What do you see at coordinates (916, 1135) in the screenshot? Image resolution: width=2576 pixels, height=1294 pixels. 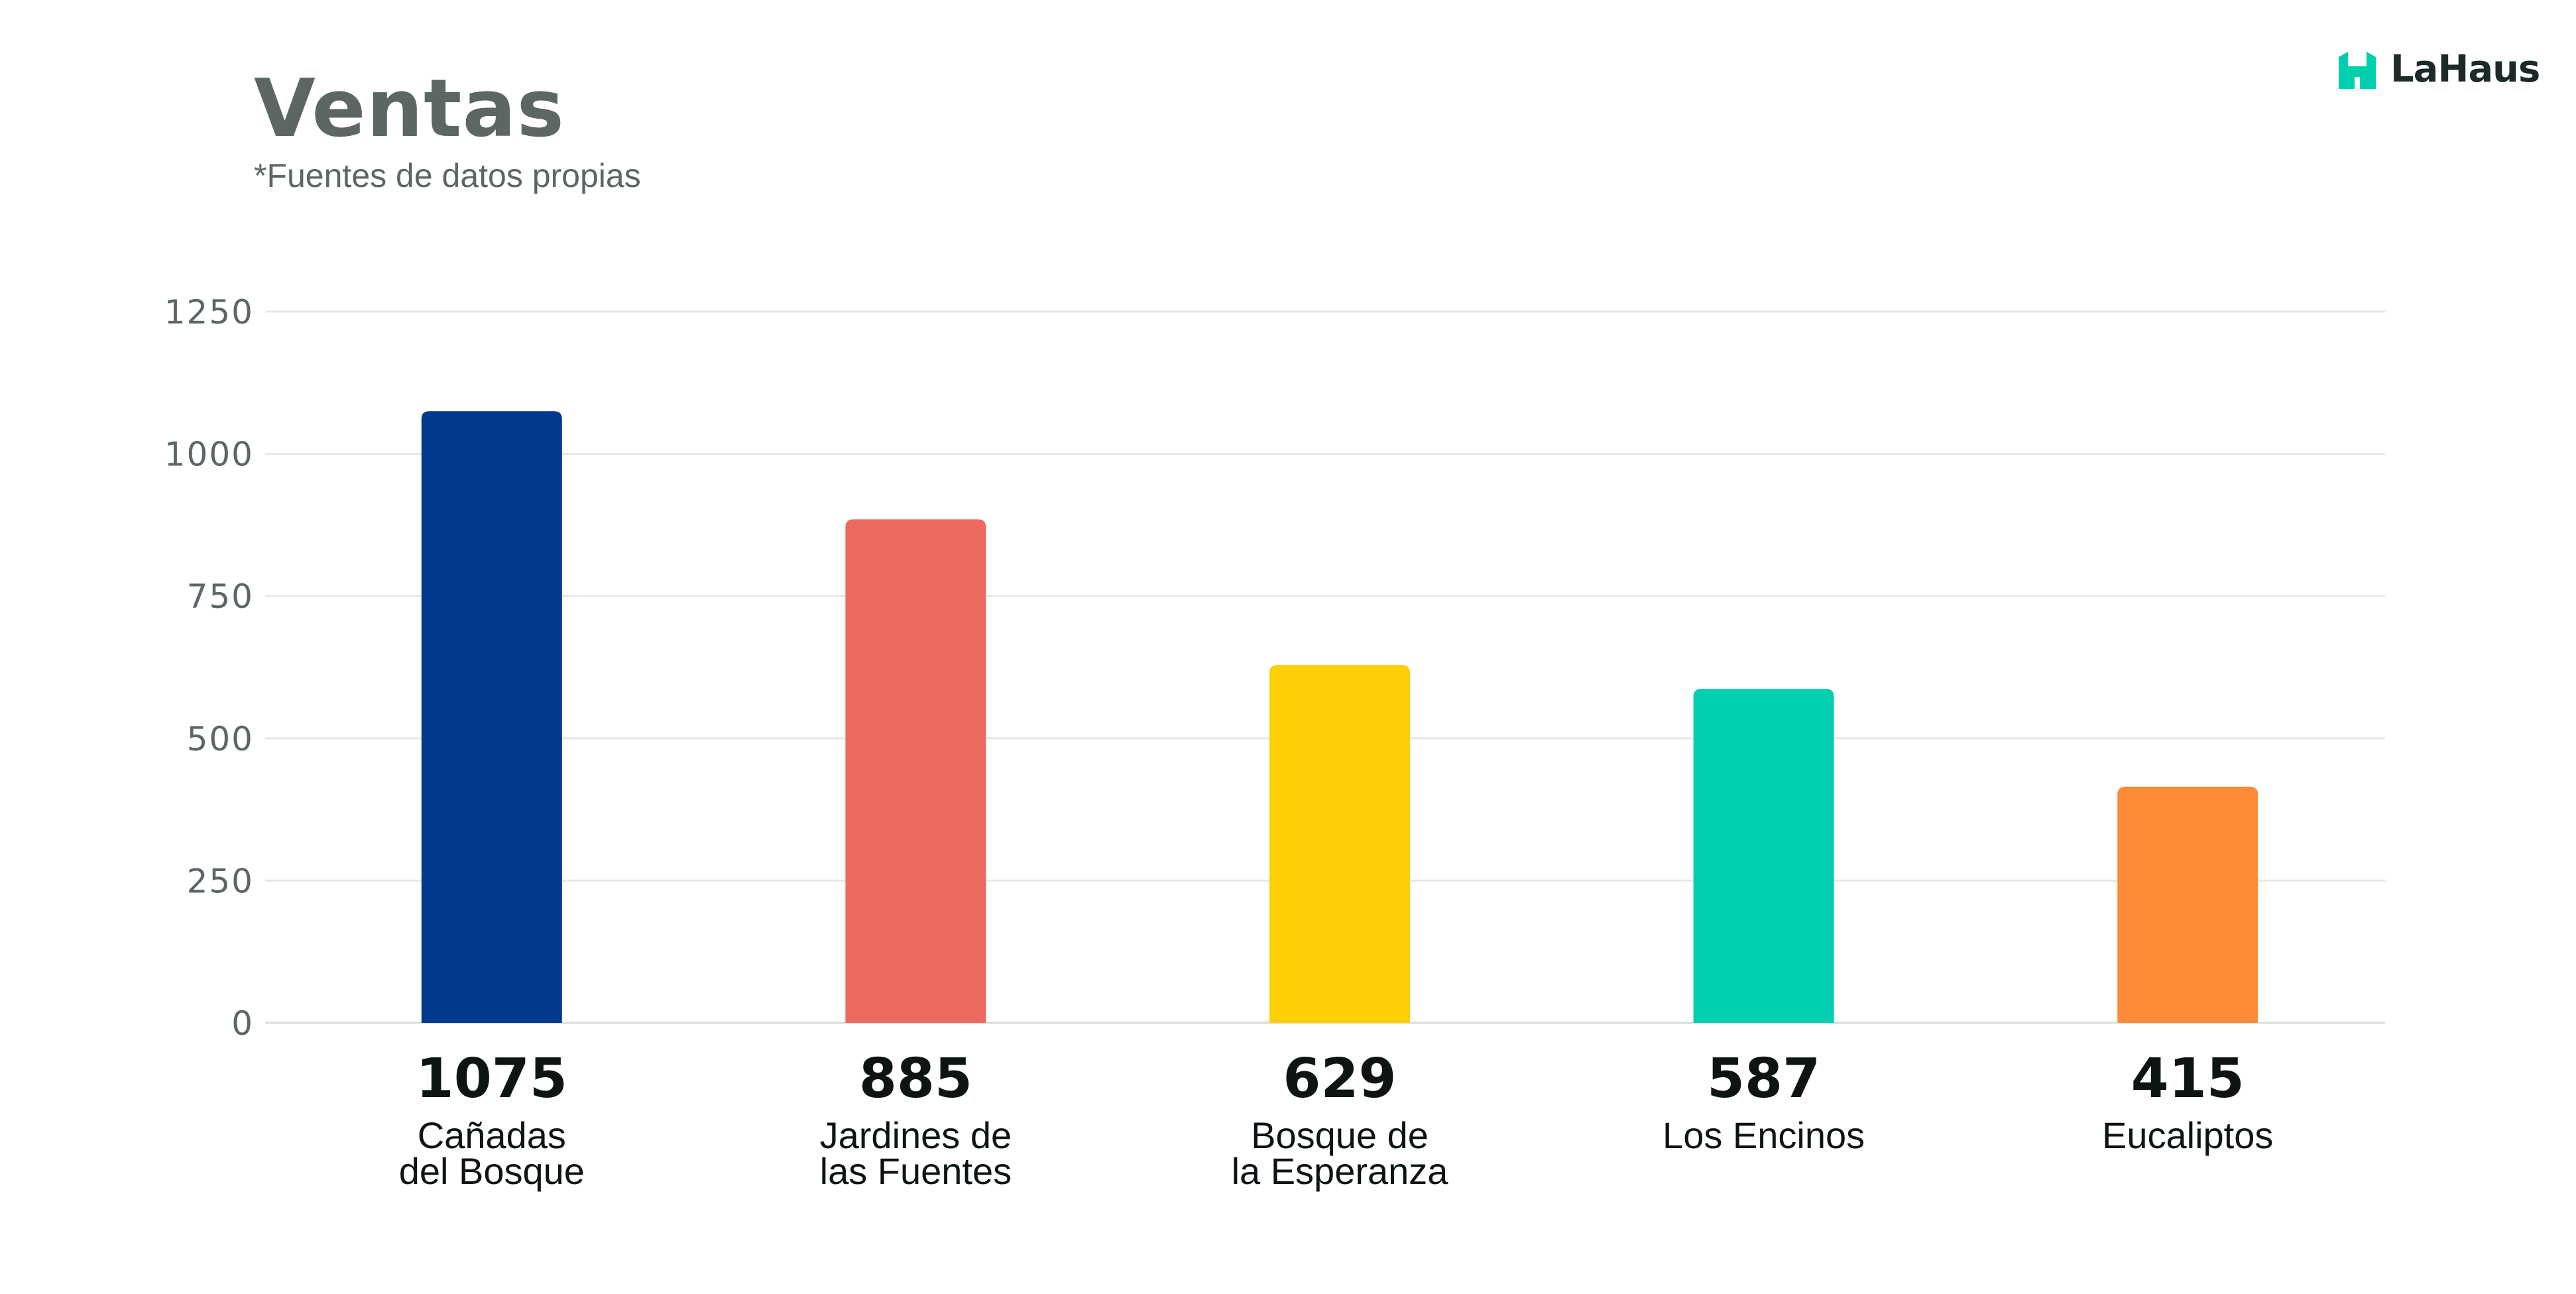 I see `category-label-line: Jardines de` at bounding box center [916, 1135].